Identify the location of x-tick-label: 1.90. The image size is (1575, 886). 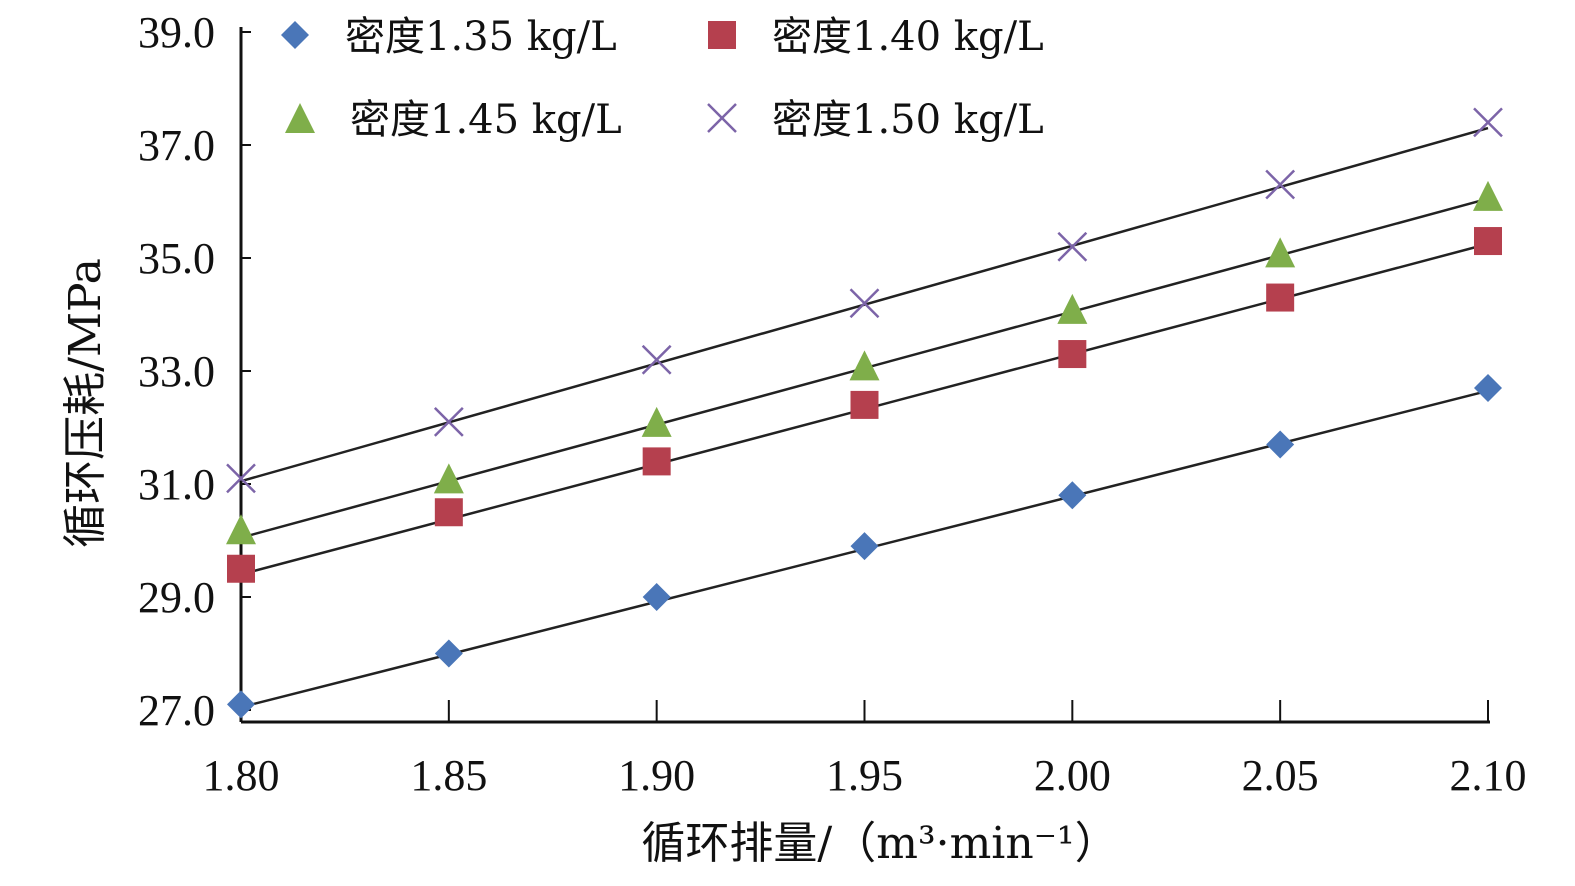
(656, 775).